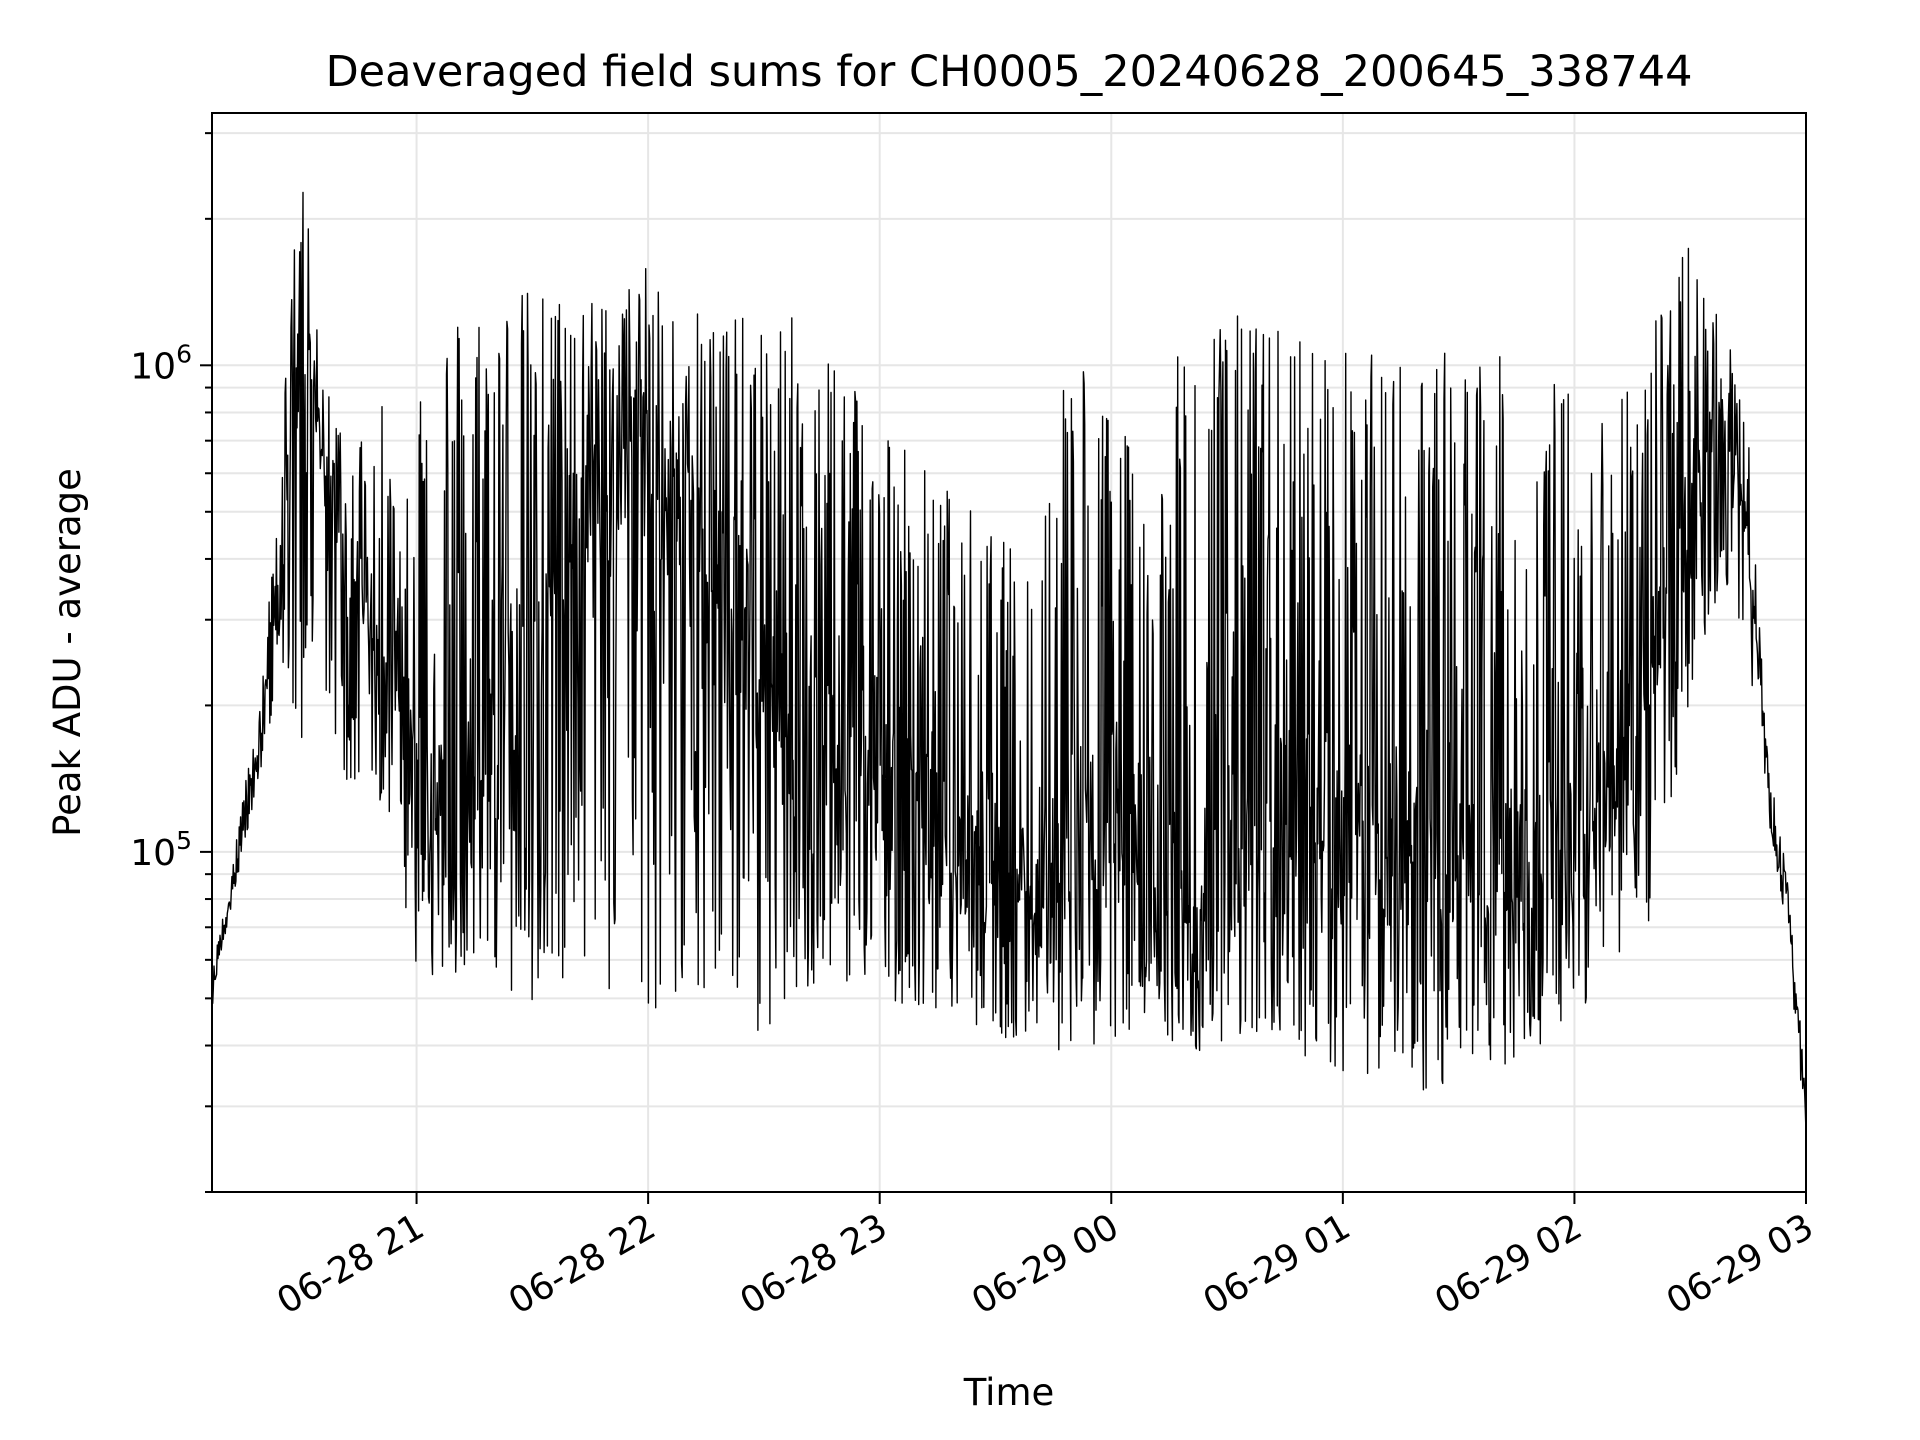  I want to click on x-tick-label: 06-28 21, so click(350, 1264).